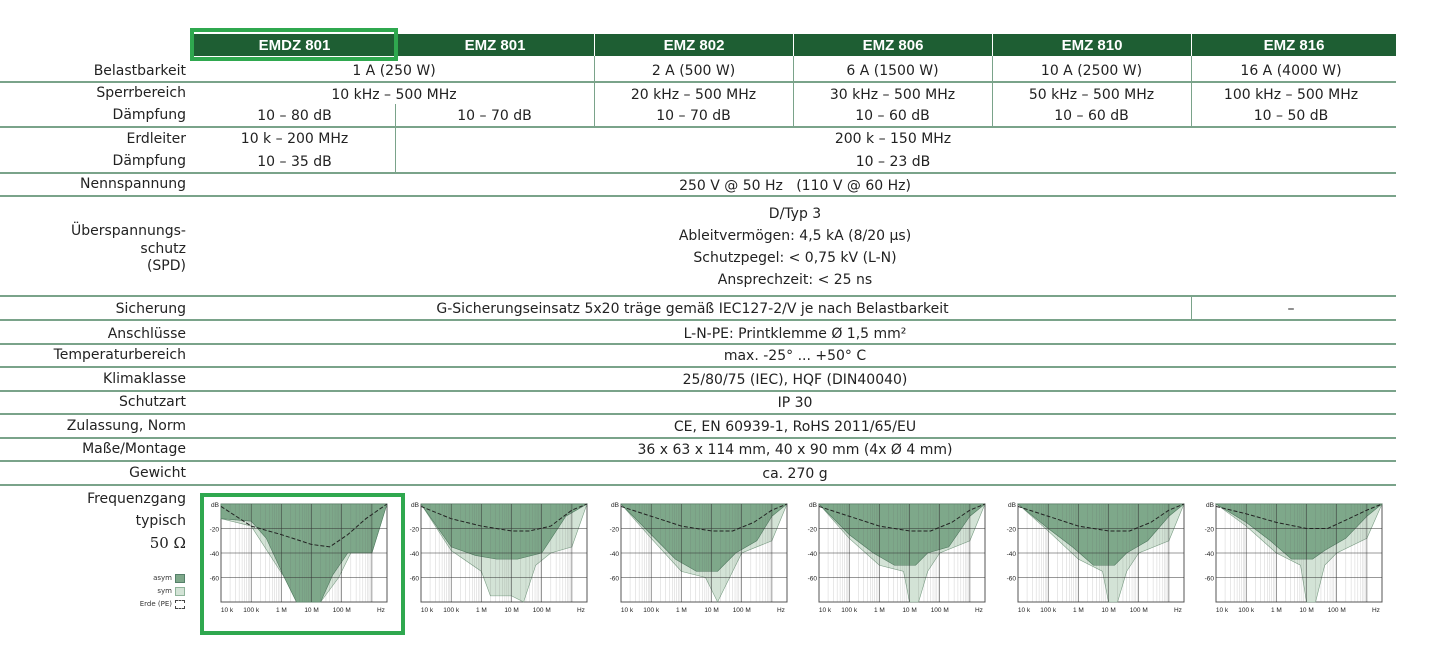 Image resolution: width=1439 pixels, height=650 pixels. I want to click on value-anschluesse: L-N-PE: Printklemme Ø 1,5 mm², so click(795, 334).